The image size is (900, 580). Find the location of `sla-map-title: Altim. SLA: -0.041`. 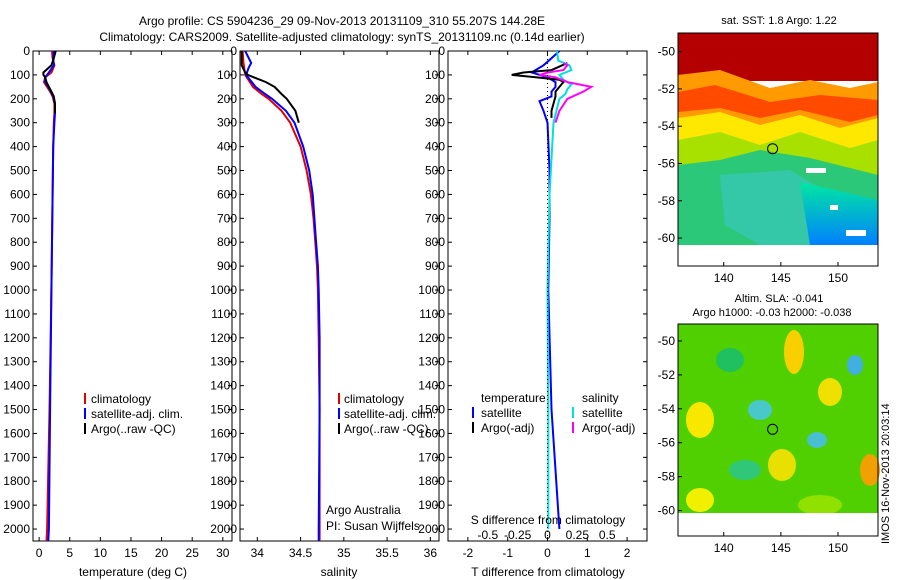

sla-map-title: Altim. SLA: -0.041 is located at coordinates (779, 299).